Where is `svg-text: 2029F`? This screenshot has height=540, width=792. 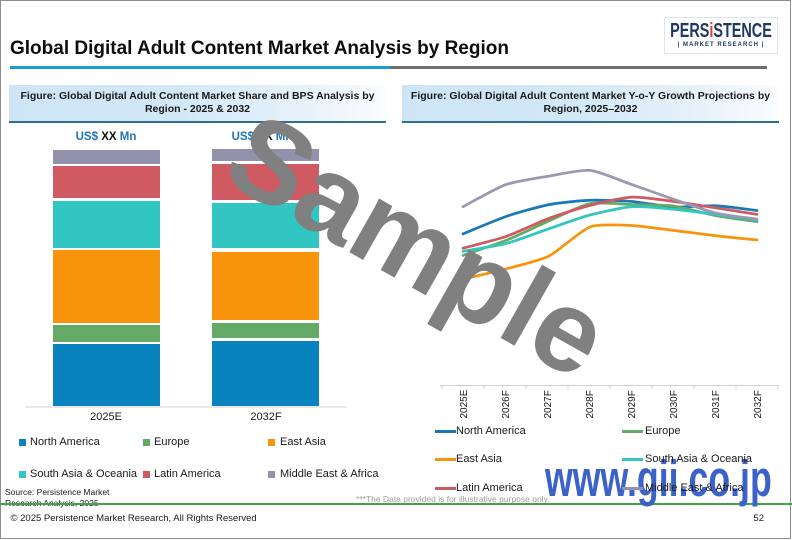
svg-text: 2029F is located at coordinates (632, 404).